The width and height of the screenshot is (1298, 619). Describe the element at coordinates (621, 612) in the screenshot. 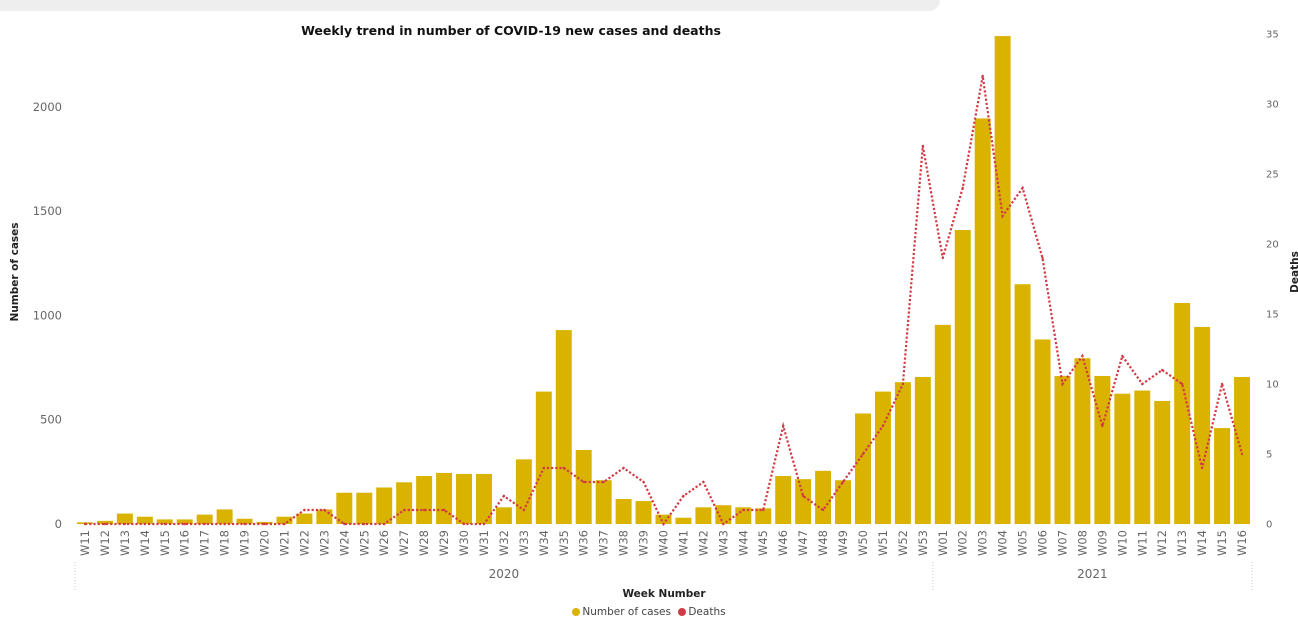

I see `legend-item-cases: Number of cases` at that location.